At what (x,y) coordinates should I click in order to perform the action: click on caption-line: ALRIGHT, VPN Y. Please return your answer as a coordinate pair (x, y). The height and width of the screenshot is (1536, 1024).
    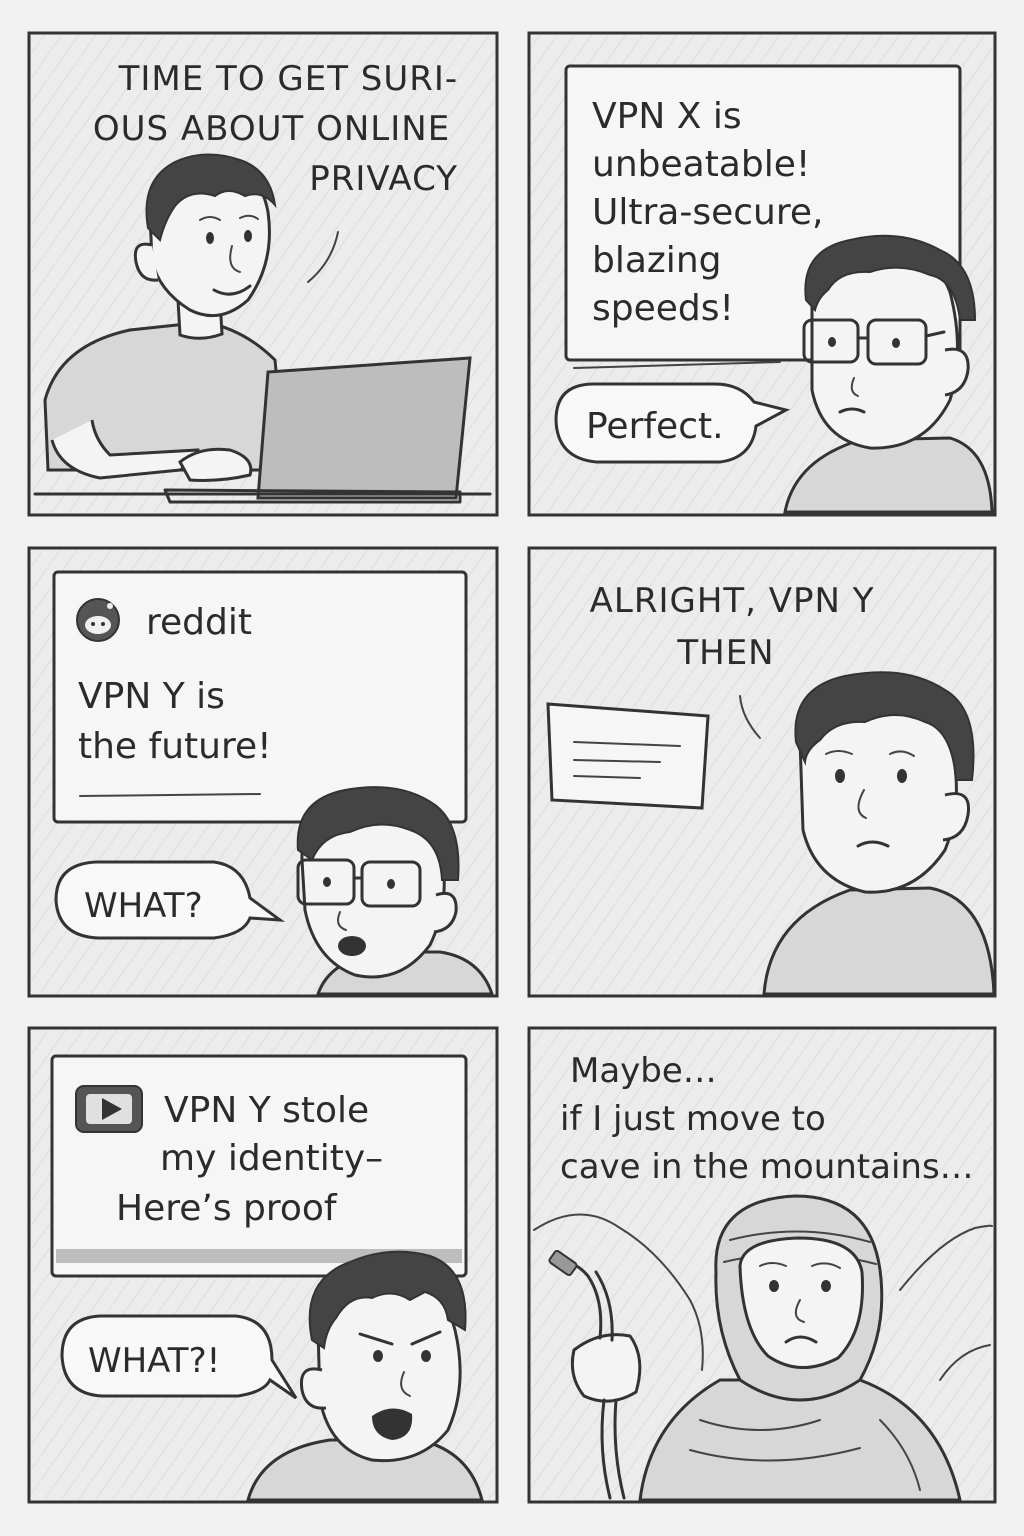
    Looking at the image, I should click on (732, 601).